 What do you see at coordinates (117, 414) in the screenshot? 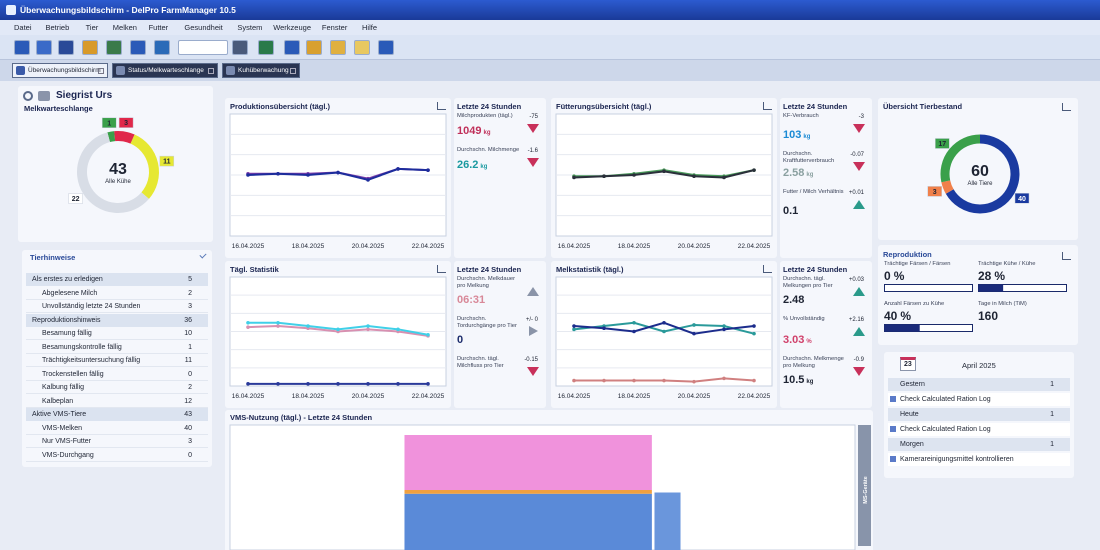
I see `group-row: Aktive VMS-Tiere 43` at bounding box center [117, 414].